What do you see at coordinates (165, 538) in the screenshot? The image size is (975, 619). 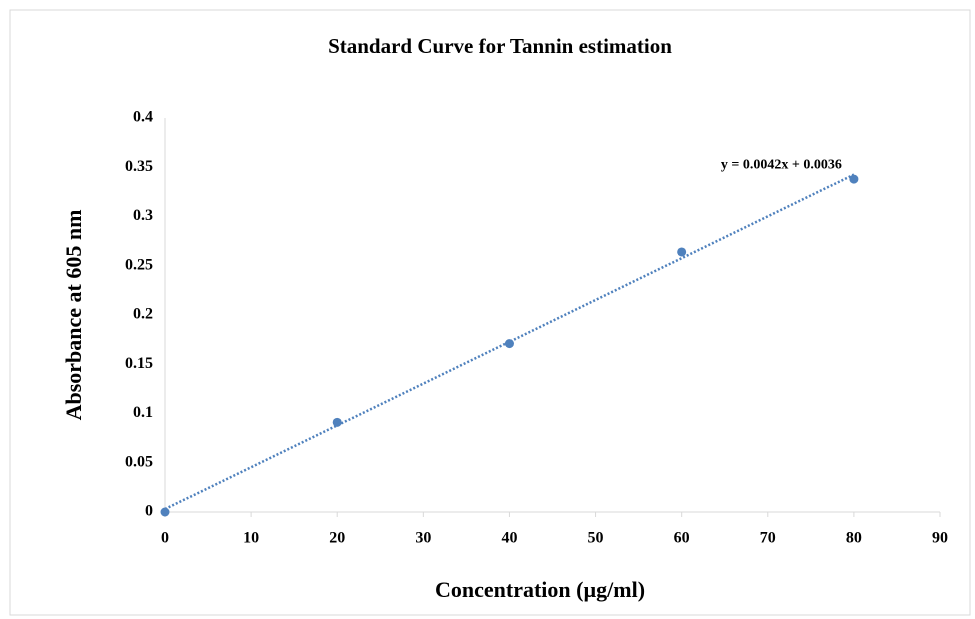 I see `x-tick-label: 0` at bounding box center [165, 538].